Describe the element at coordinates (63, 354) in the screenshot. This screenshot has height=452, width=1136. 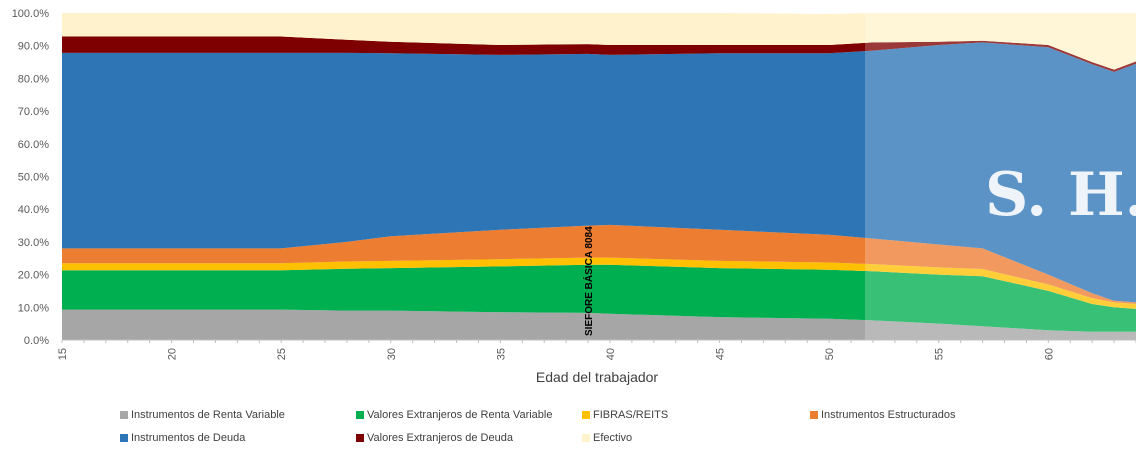
I see `x-tick-label: 15` at that location.